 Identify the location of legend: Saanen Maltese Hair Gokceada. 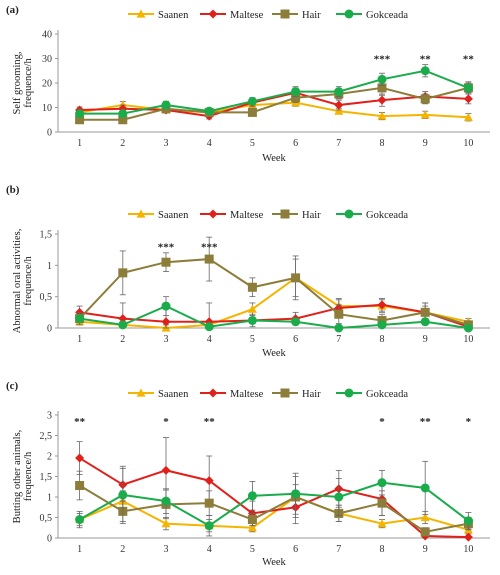
(268, 394).